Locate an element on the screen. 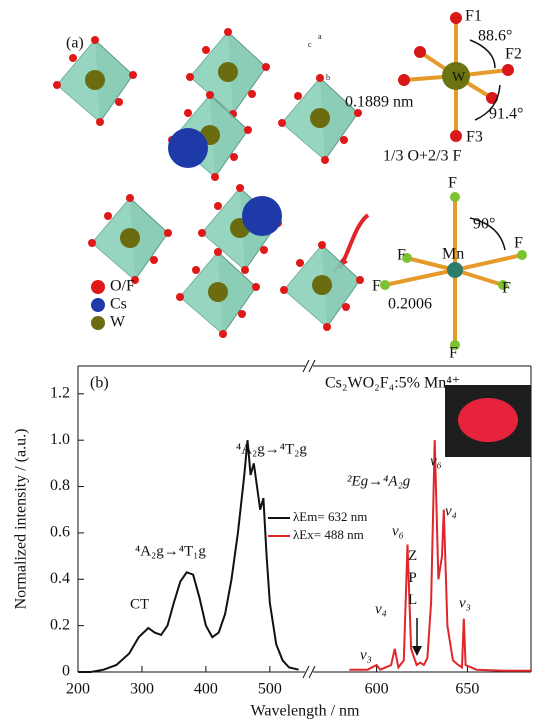 This screenshot has width=541, height=727. label: 1/3 O+2/3 F is located at coordinates (422, 156).